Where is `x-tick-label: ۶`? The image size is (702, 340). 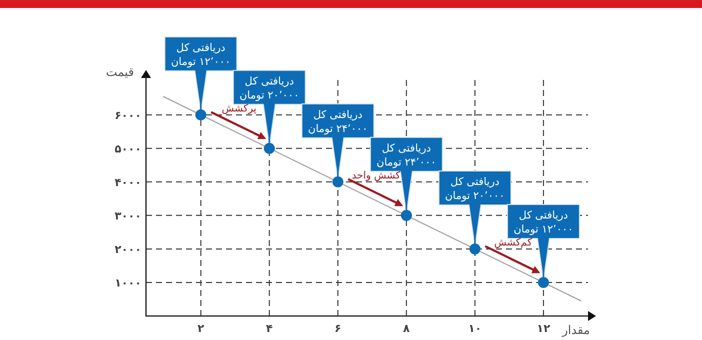 x-tick-label: ۶ is located at coordinates (338, 328).